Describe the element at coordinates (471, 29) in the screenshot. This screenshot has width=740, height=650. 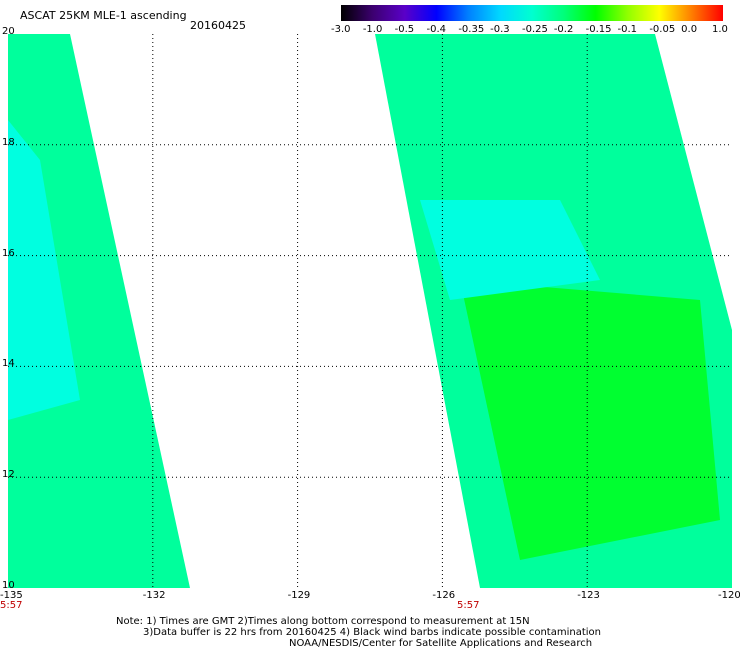
I see `colorbar-label: -0.35` at that location.